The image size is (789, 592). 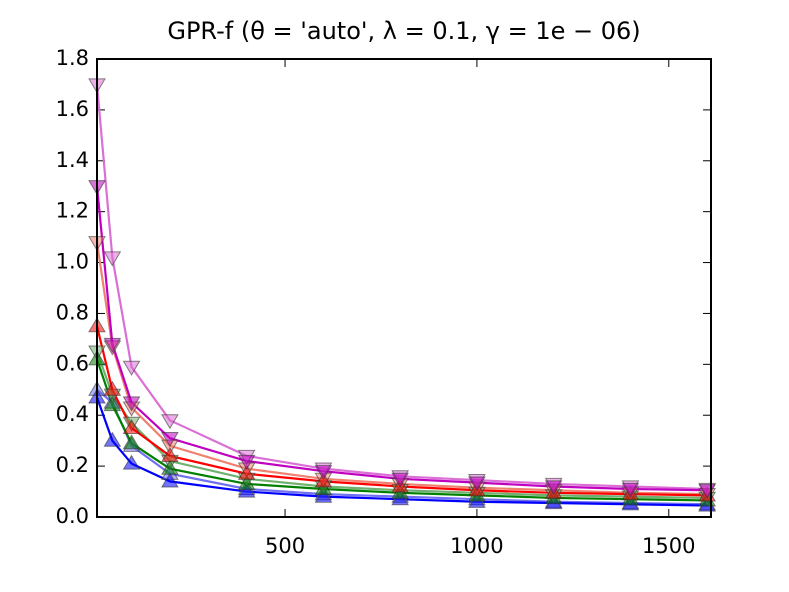 What do you see at coordinates (72, 262) in the screenshot?
I see `y-tick-label: 1.0` at bounding box center [72, 262].